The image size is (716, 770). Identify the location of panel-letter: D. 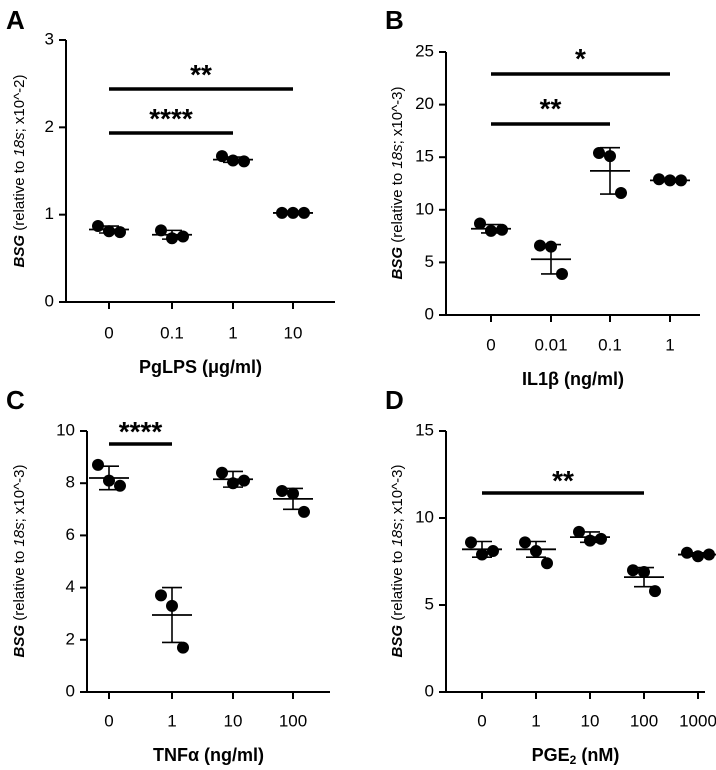
(394, 400).